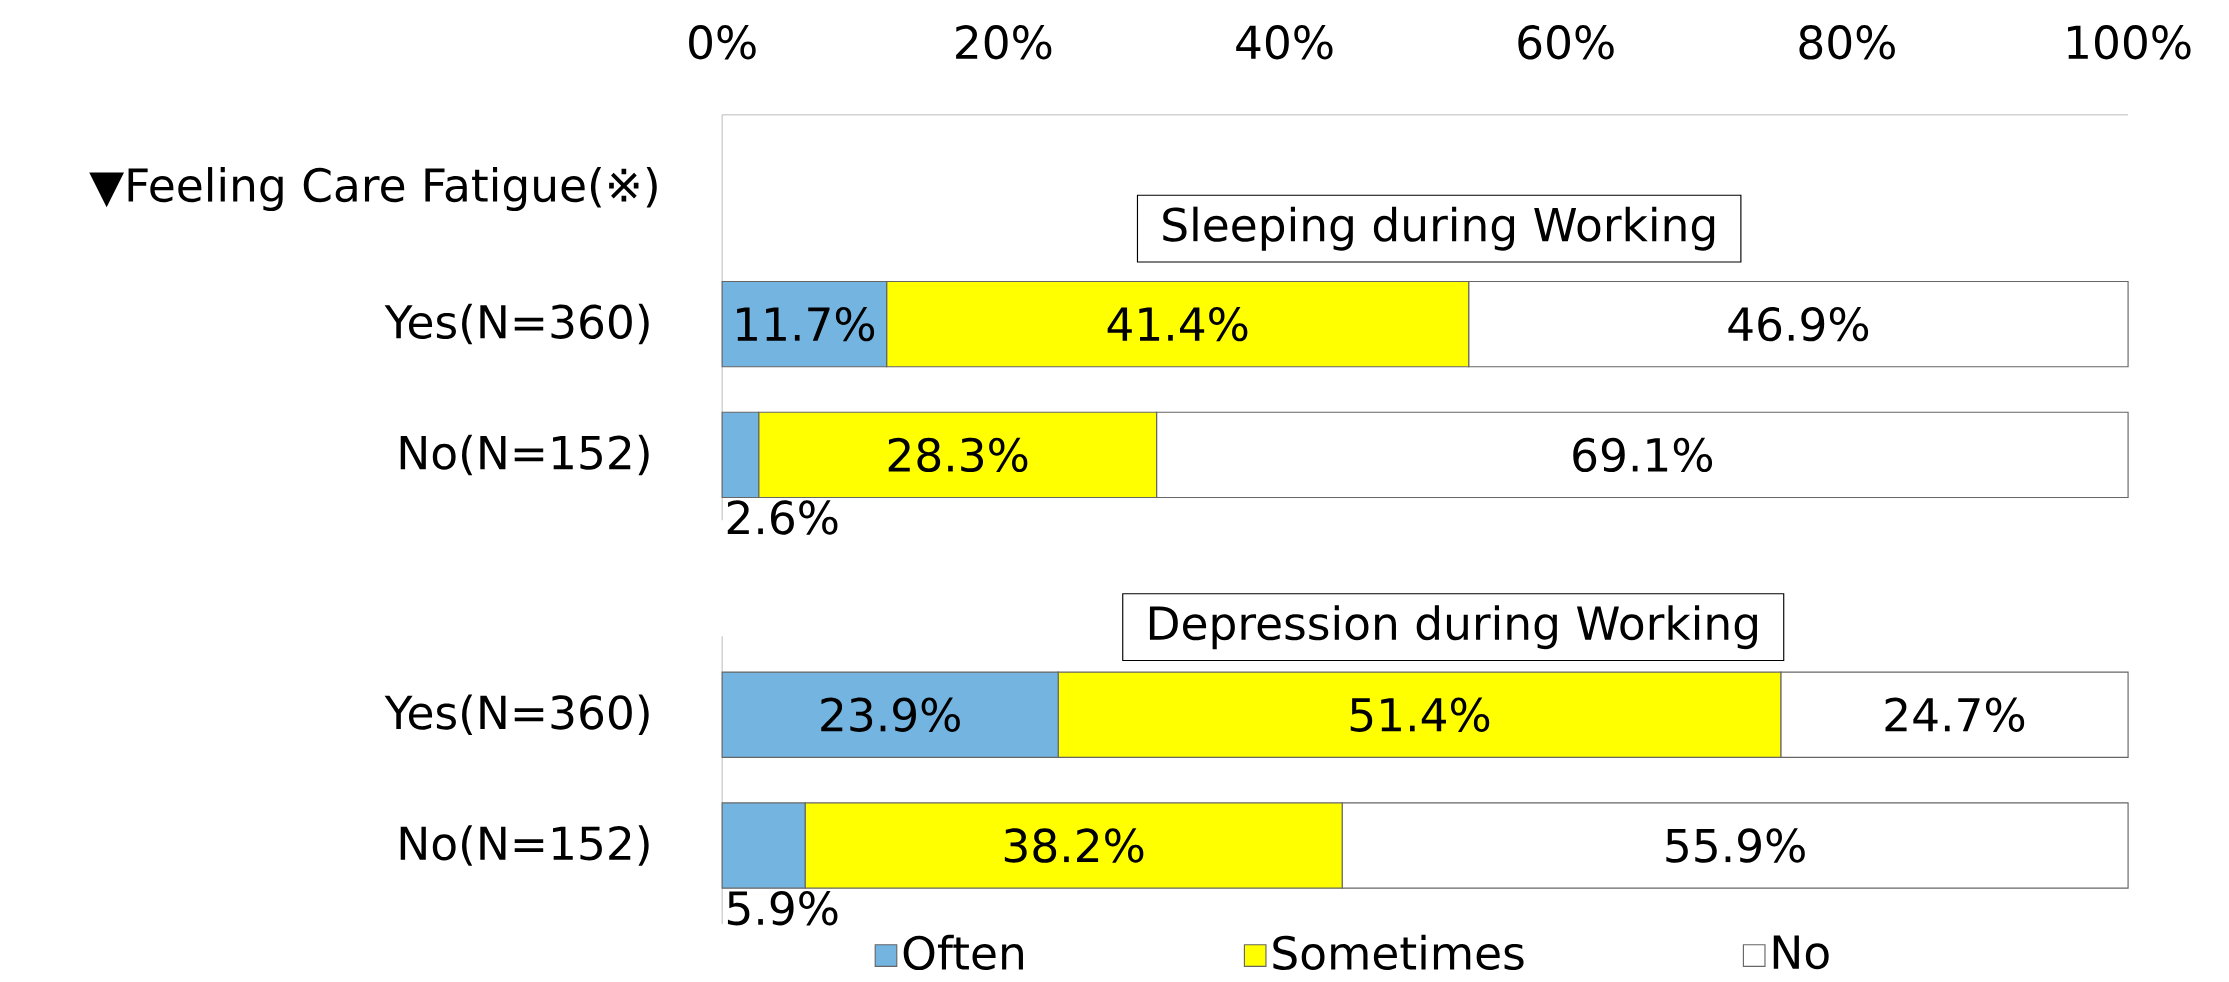 This screenshot has width=2229, height=982. Describe the element at coordinates (1643, 454) in the screenshot. I see `data-label: 69.1%` at that location.